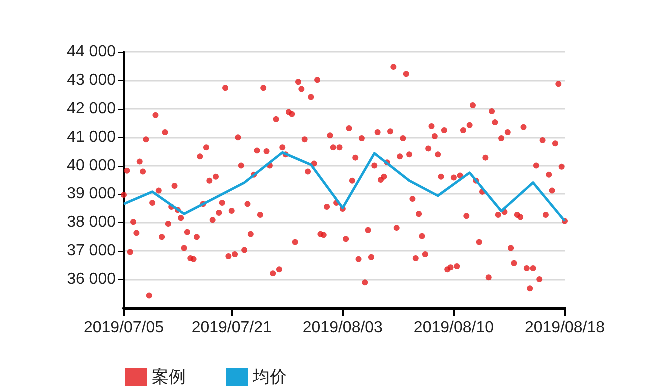 This screenshot has width=656, height=391. Describe the element at coordinates (91, 137) in the screenshot. I see `y-tick-label: 41 000` at that location.